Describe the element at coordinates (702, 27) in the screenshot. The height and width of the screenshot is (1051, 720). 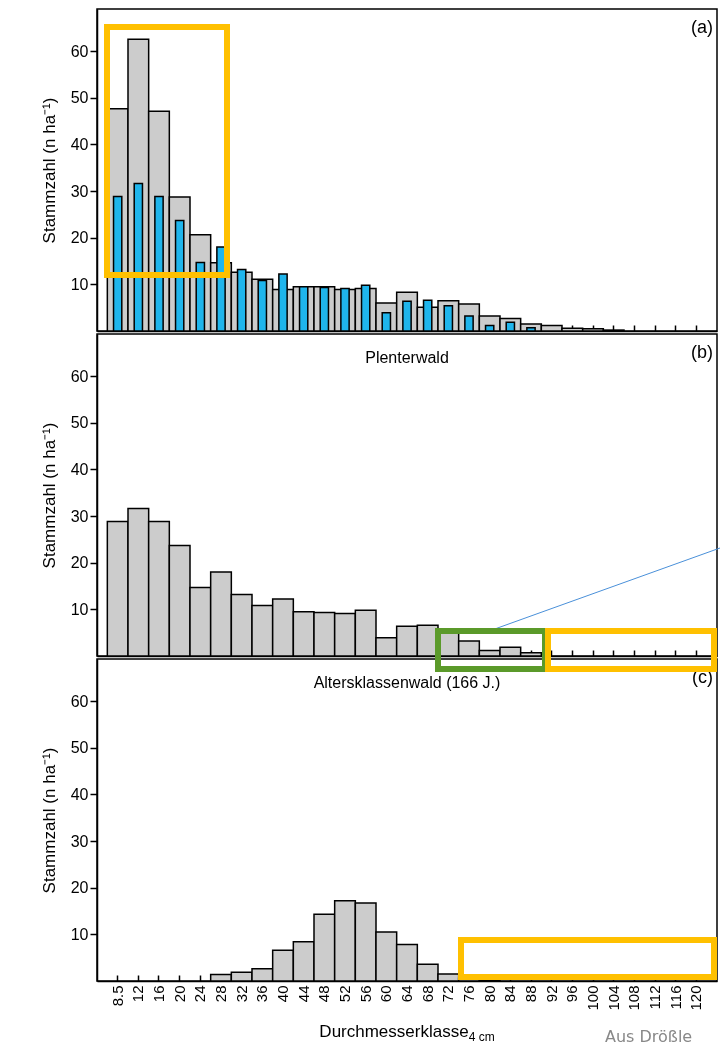
I see `annotation: (a)` at that location.